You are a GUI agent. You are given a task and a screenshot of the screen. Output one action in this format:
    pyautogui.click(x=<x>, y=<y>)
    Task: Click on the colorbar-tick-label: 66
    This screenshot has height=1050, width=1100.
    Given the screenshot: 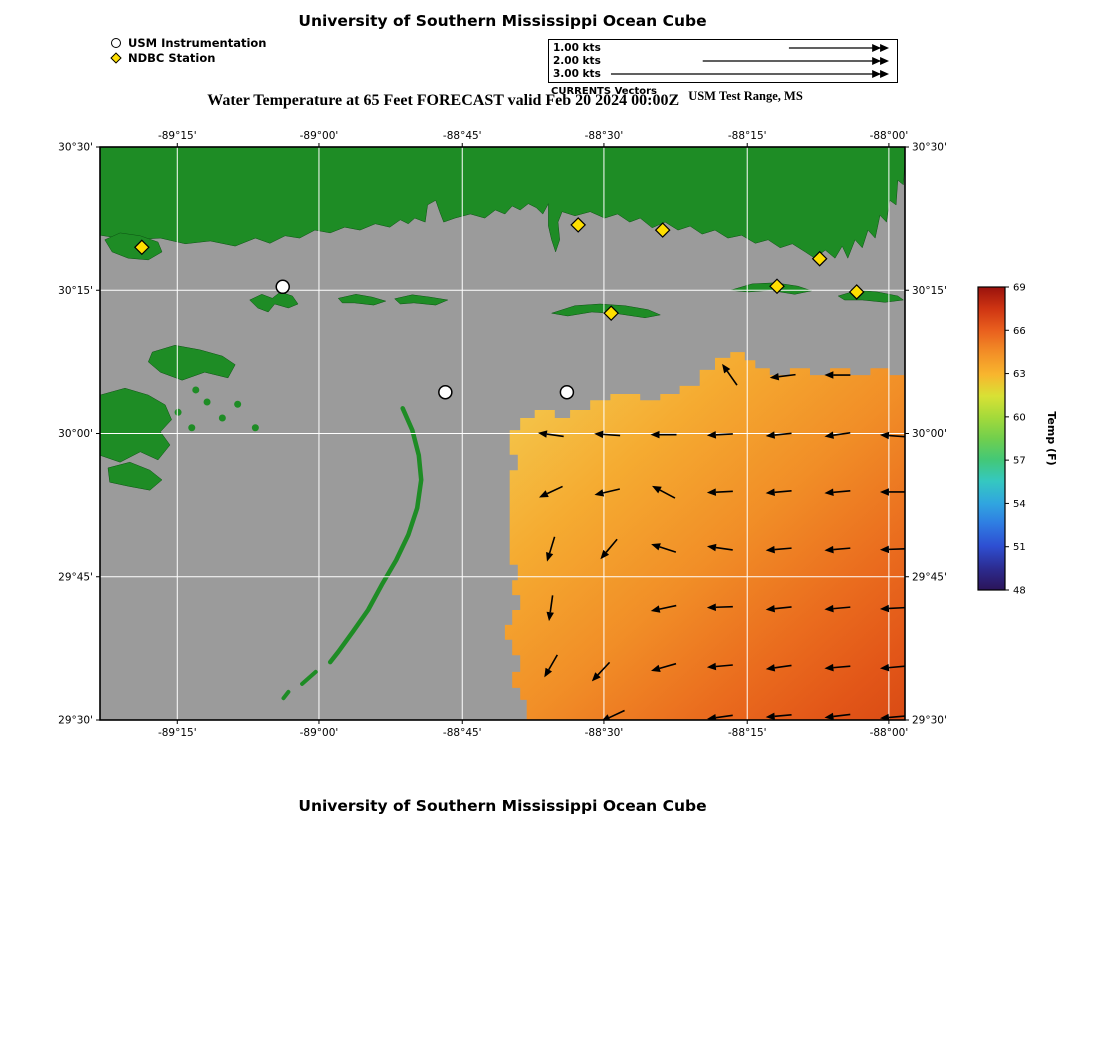 What is the action you would take?
    pyautogui.click(x=1019, y=331)
    